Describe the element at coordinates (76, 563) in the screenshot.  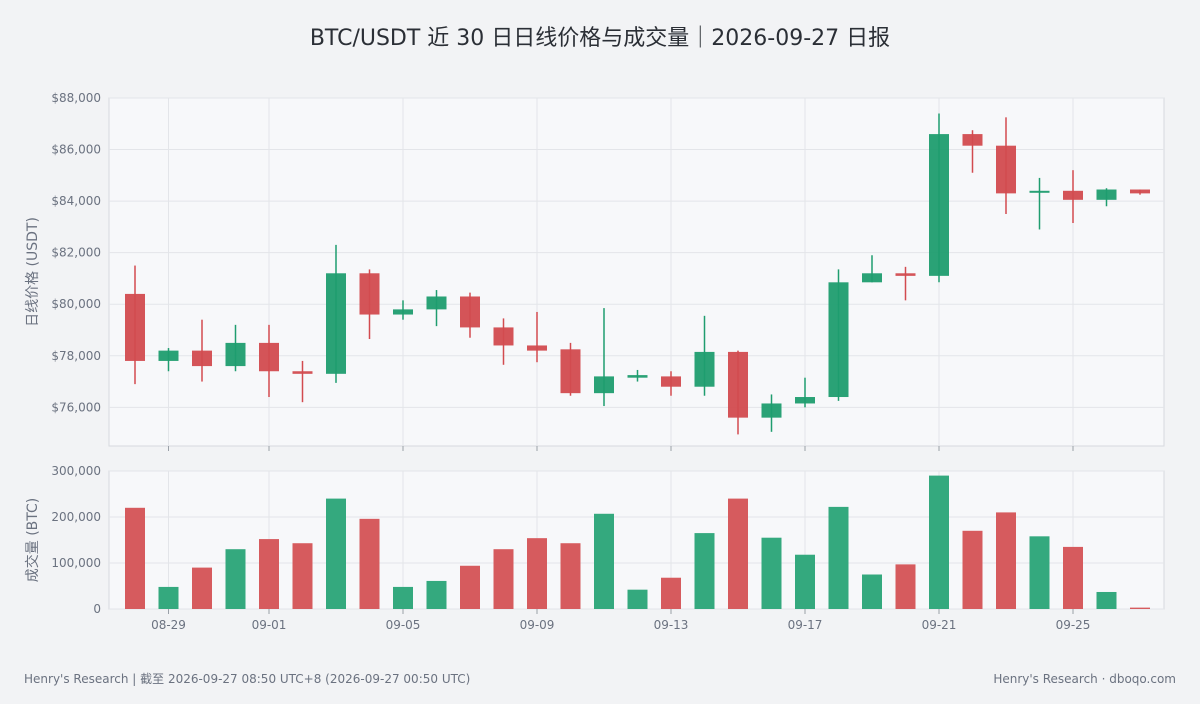
I see `volume-y-tick-label: 100,000` at that location.